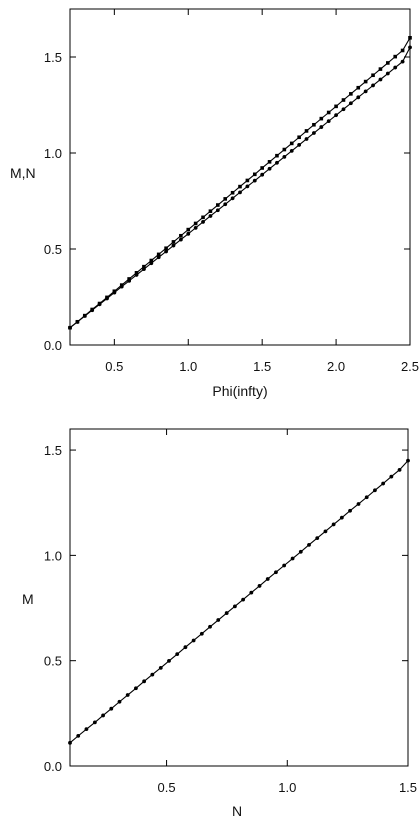 Image resolution: width=420 pixels, height=821 pixels. Describe the element at coordinates (53, 555) in the screenshot. I see `y-tick-label: 1.0` at that location.